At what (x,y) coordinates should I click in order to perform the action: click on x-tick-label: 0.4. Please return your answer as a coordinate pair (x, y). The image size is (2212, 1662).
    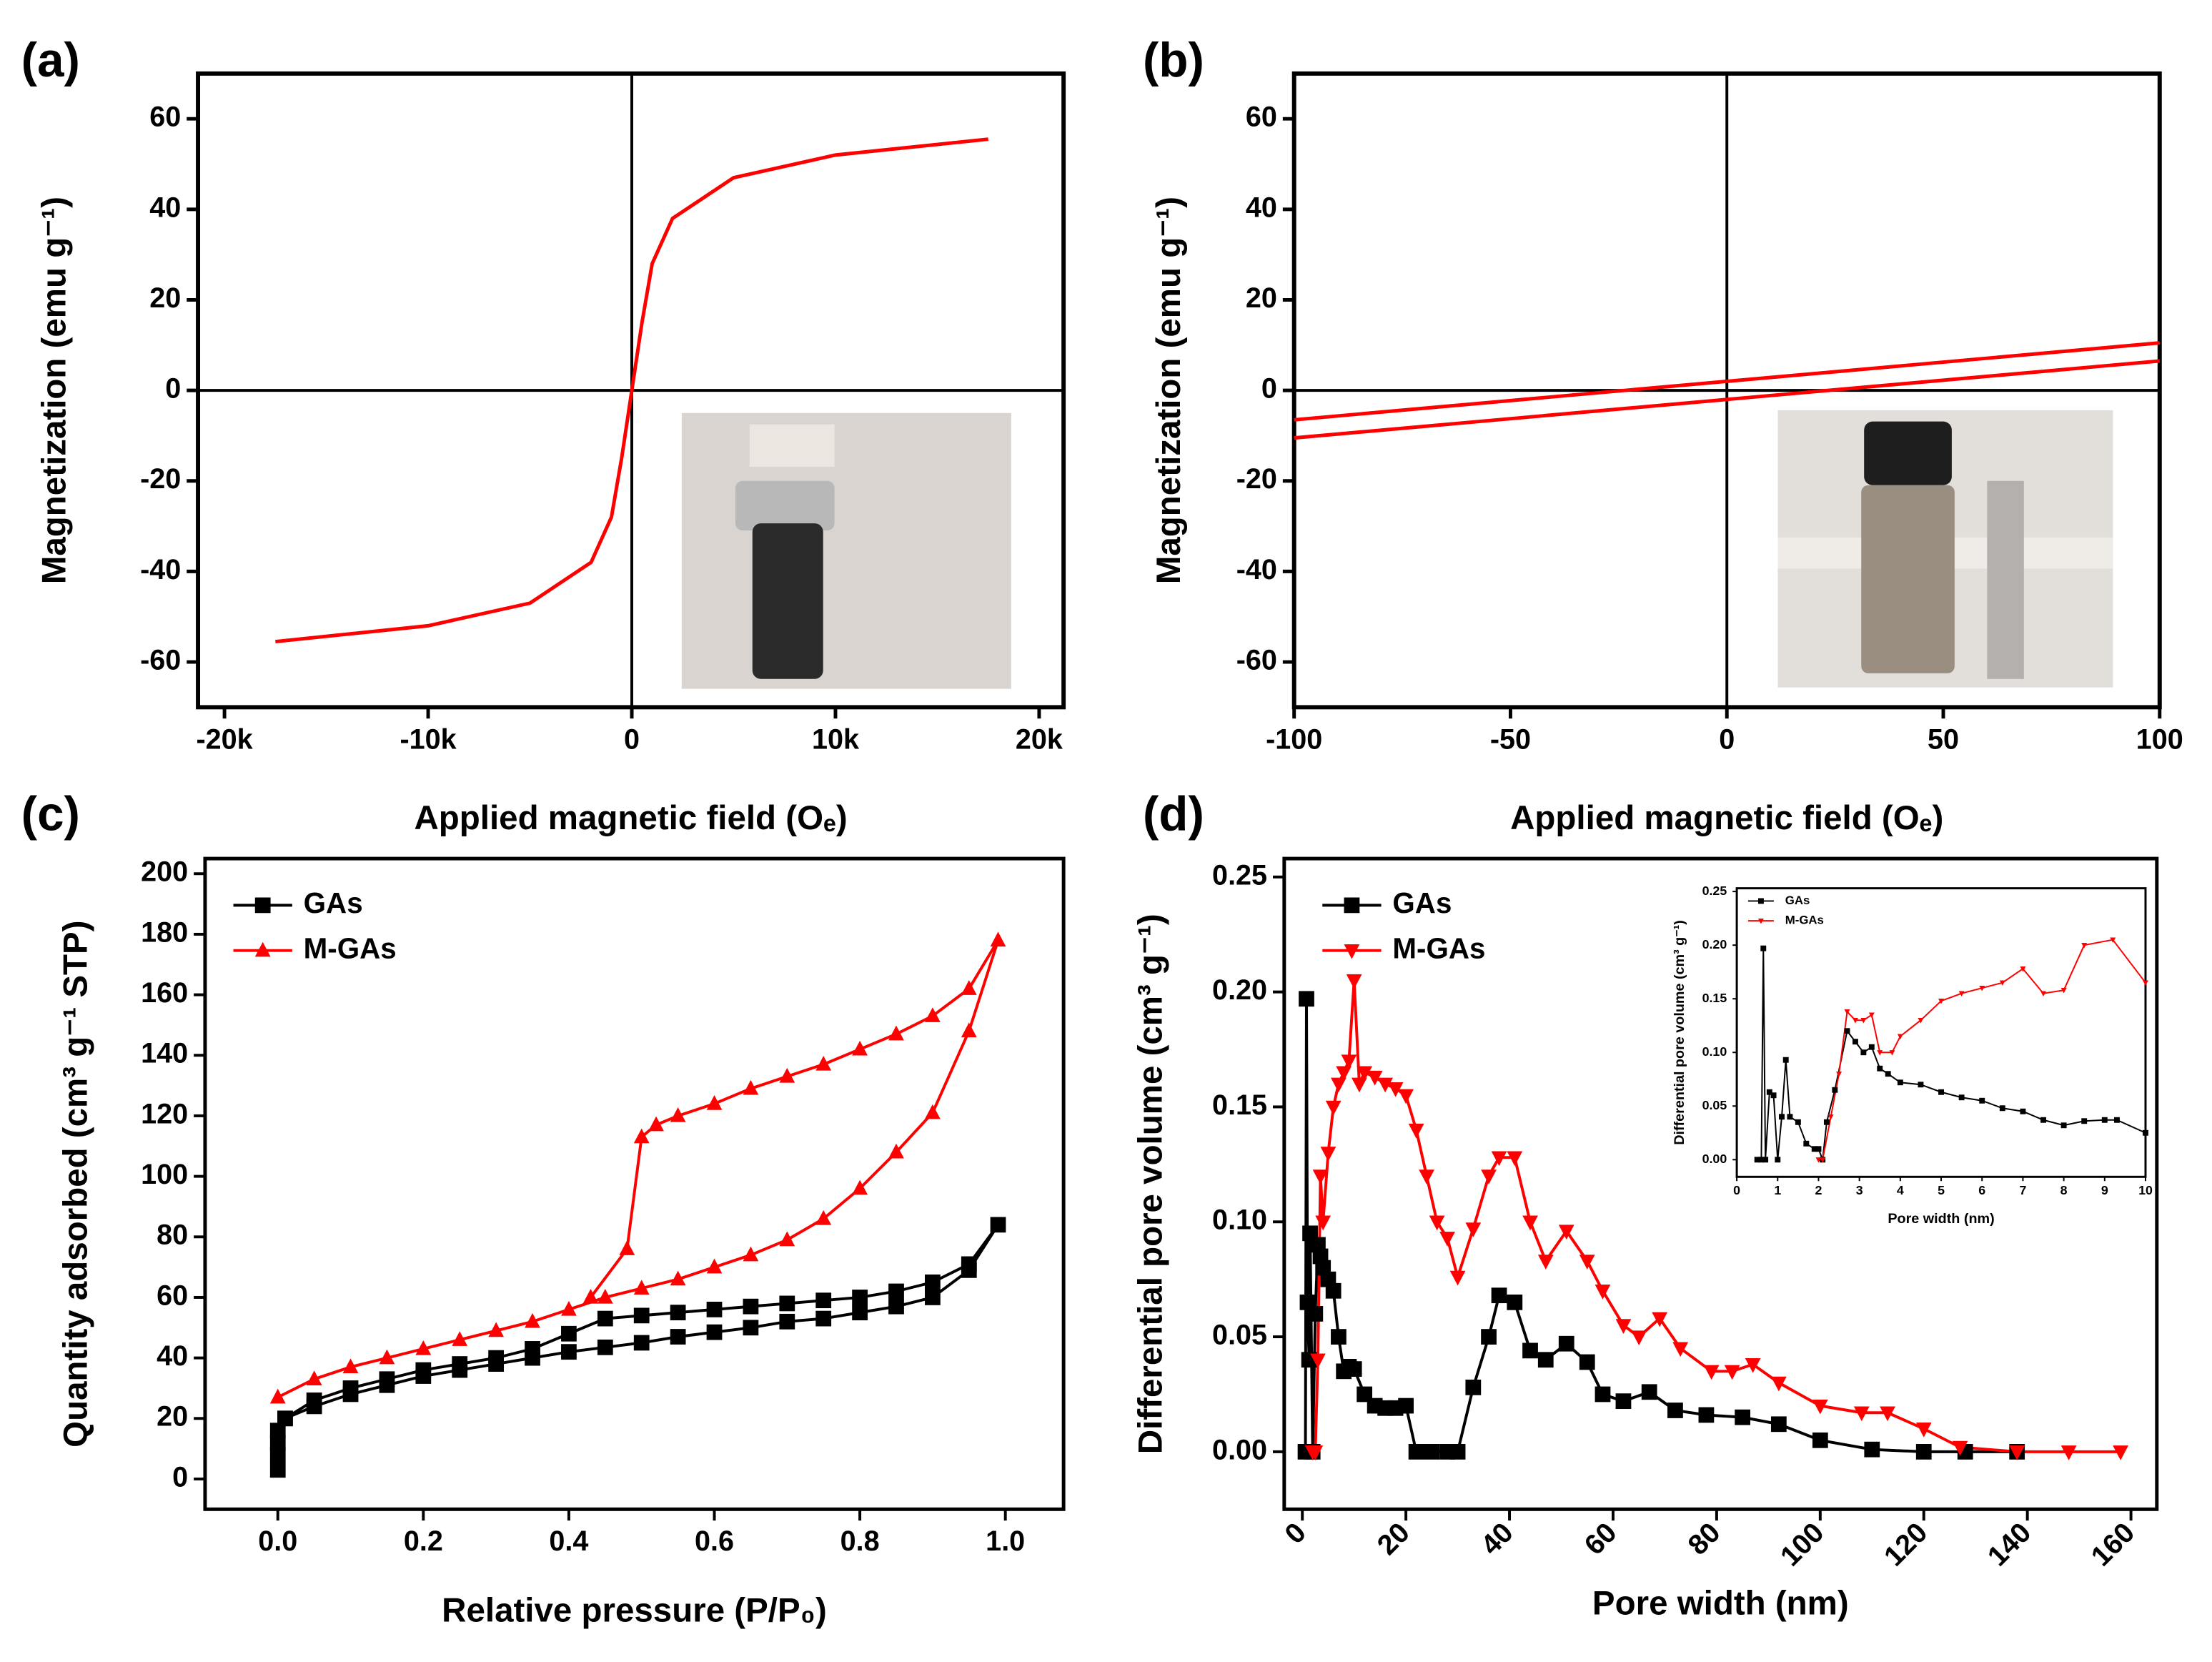
    Looking at the image, I should click on (568, 1541).